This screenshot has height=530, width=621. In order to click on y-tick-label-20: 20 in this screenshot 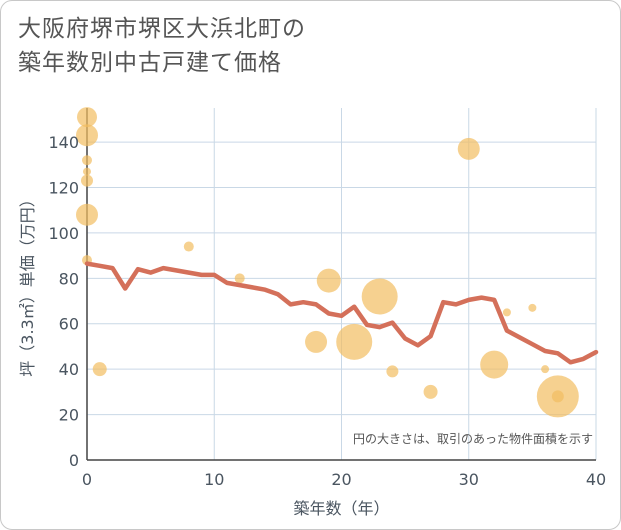, I will do `click(69, 415)`.